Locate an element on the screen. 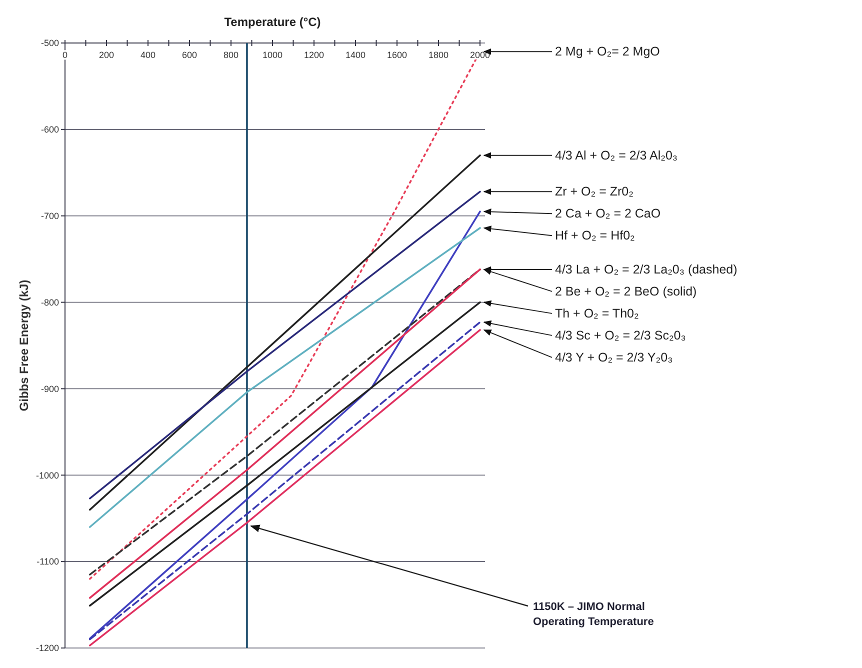 The image size is (862, 668). x-tick-label: 200 is located at coordinates (106, 55).